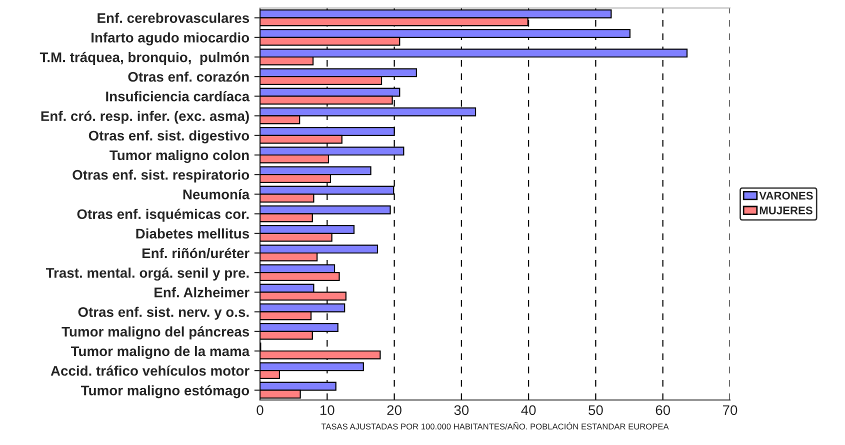 Image resolution: width=845 pixels, height=445 pixels. What do you see at coordinates (730, 410) in the screenshot?
I see `x-tick-label: 70` at bounding box center [730, 410].